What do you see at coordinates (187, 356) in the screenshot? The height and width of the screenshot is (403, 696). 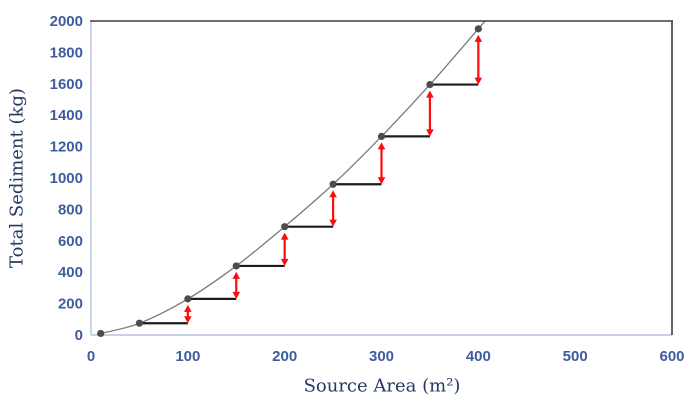 I see `x-tick-label: 100` at bounding box center [187, 356].